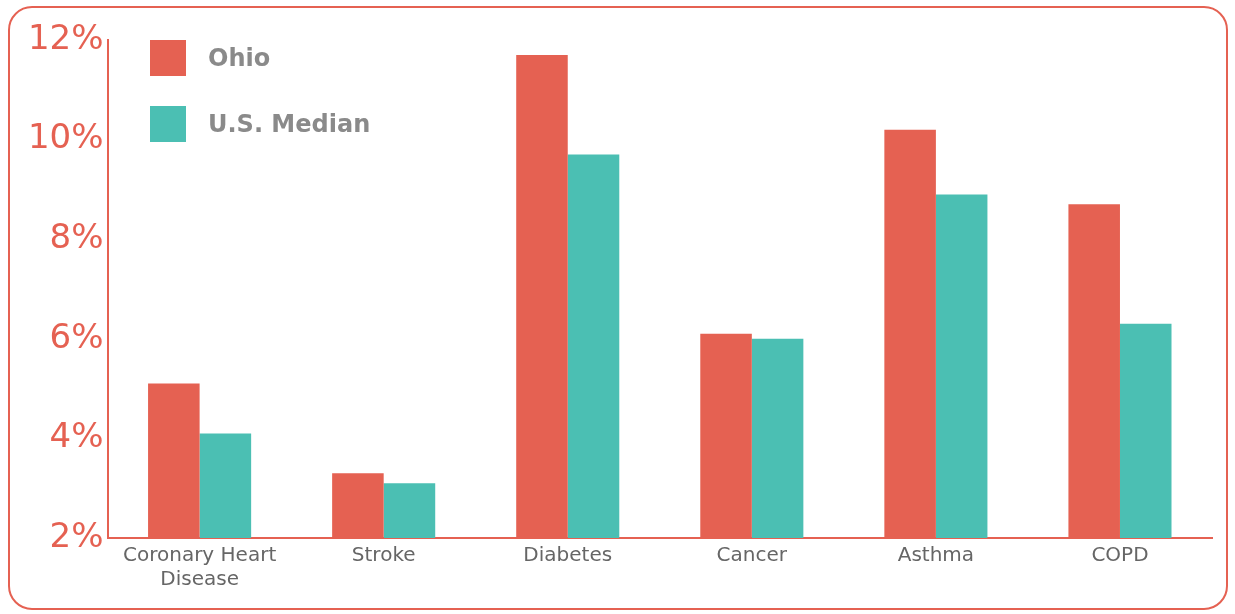 Image resolution: width=1235 pixels, height=614 pixels. Describe the element at coordinates (383, 554) in the screenshot. I see `x-tick-label: Stroke` at that location.